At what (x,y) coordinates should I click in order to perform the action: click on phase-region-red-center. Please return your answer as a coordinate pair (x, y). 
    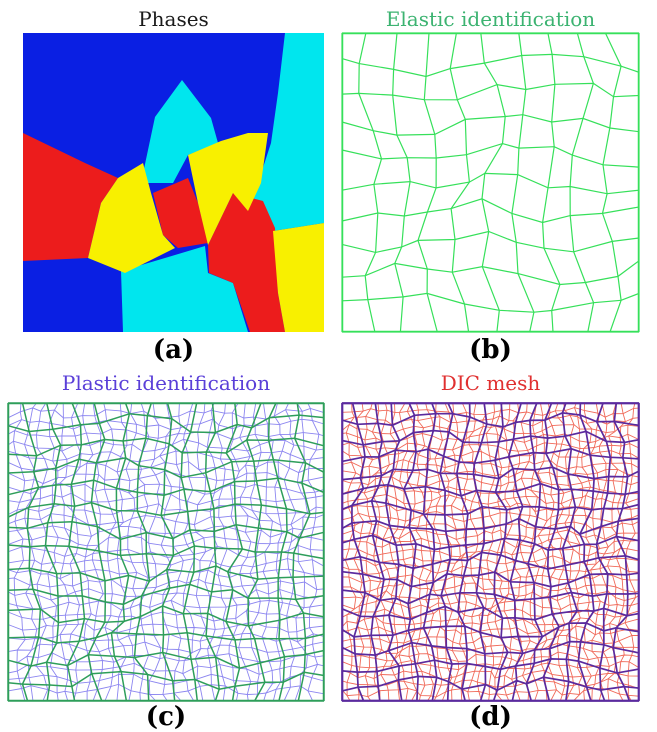
    Looking at the image, I should click on (180, 213).